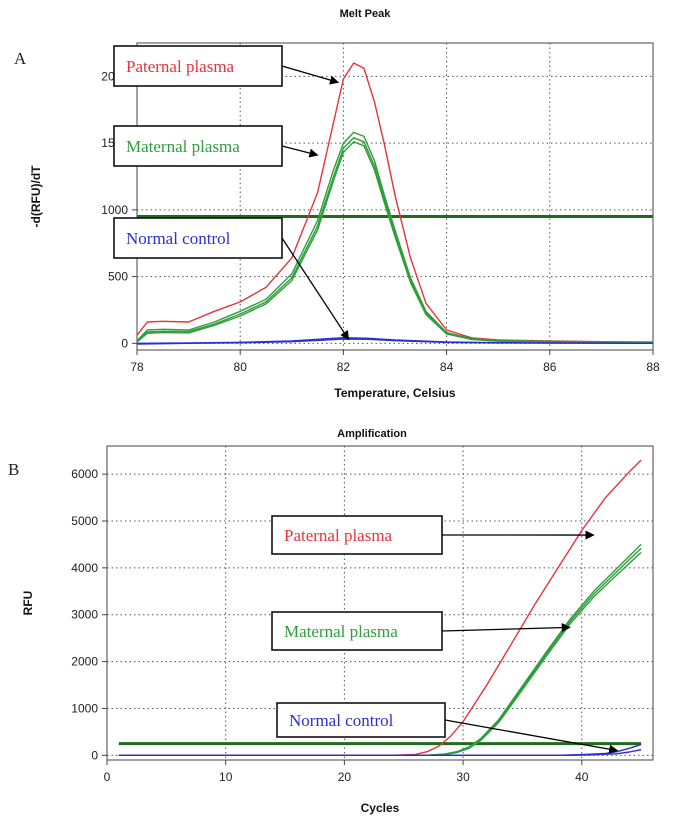  Describe the element at coordinates (550, 367) in the screenshot. I see `x-tick-label: 86` at that location.